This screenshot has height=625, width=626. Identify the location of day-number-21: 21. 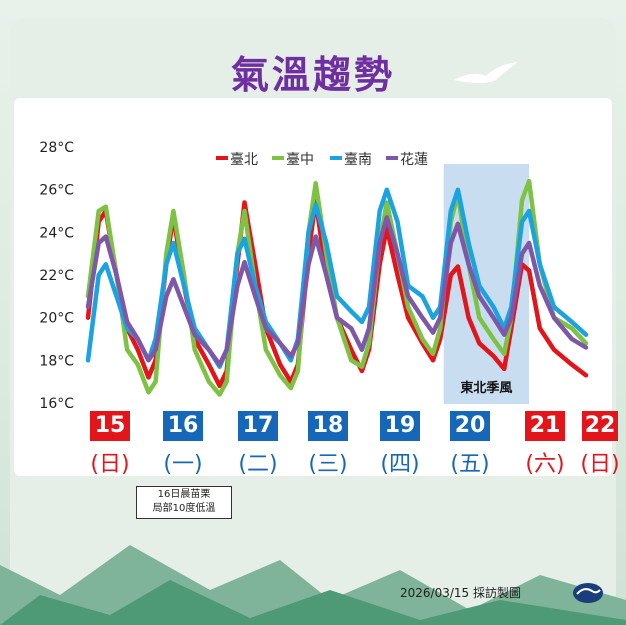
(545, 426).